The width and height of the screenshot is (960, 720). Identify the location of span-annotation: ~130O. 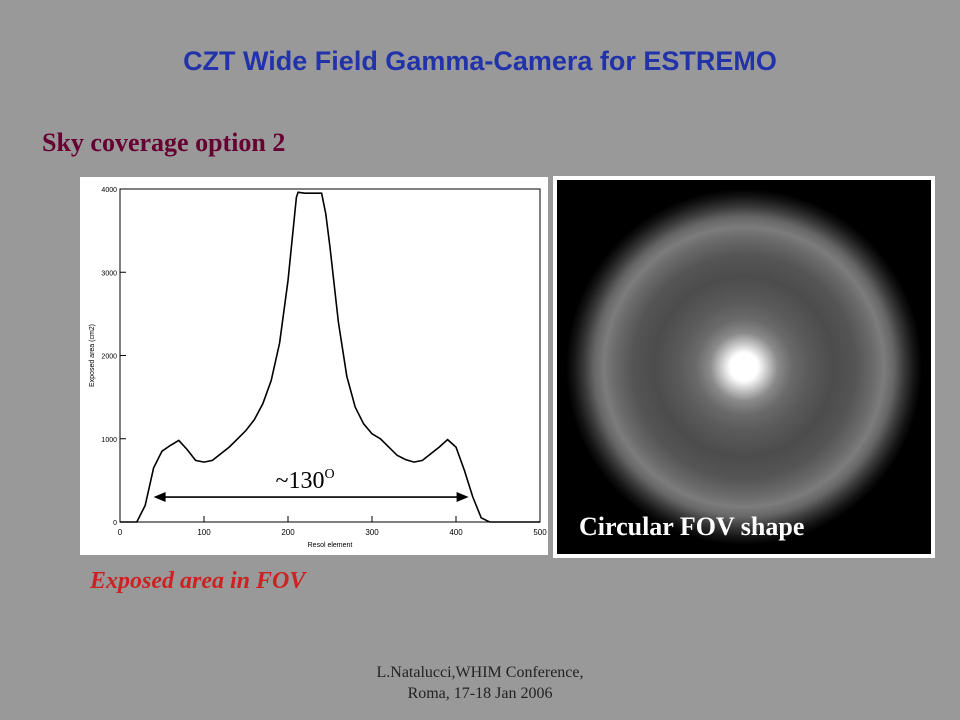
(305, 480).